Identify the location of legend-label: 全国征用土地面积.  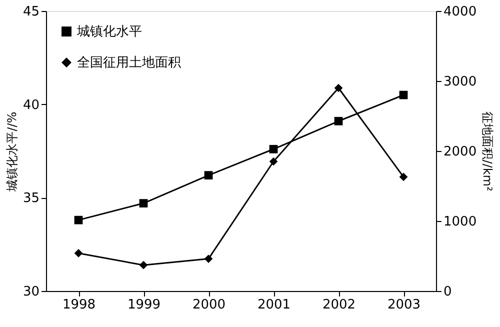
(129, 63).